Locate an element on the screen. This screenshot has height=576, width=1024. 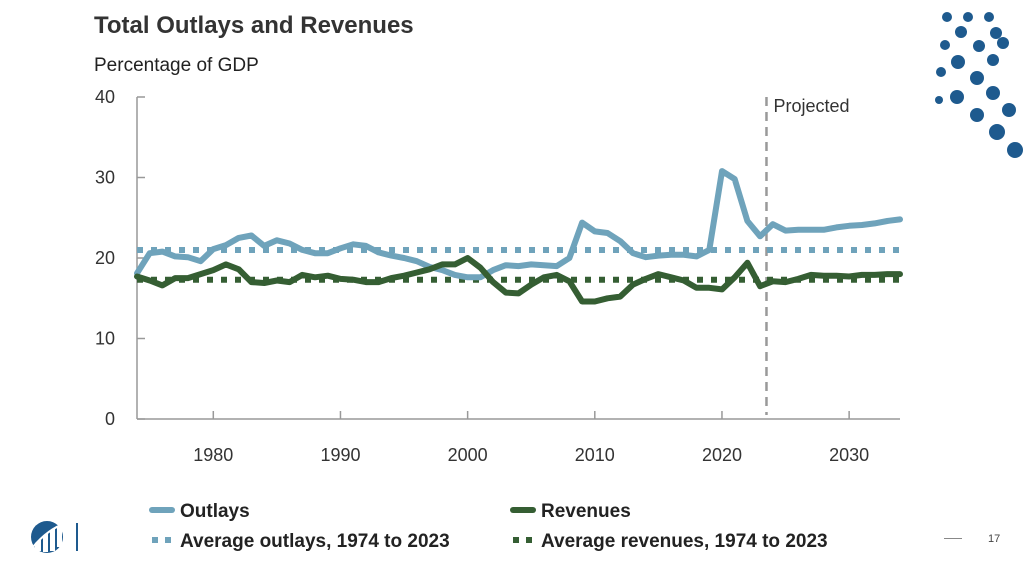
x-tick-label: 2030 is located at coordinates (849, 455).